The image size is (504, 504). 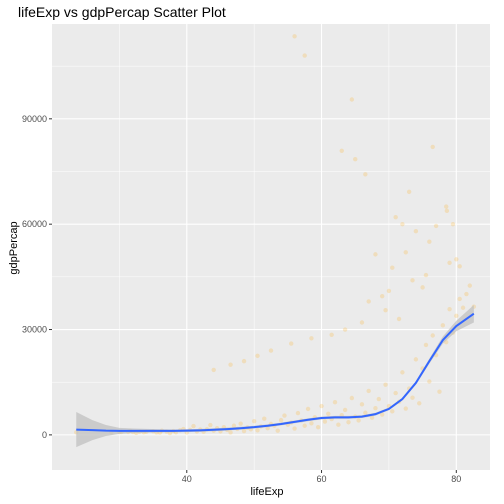 What do you see at coordinates (187, 479) in the screenshot?
I see `x-tick-label: 40` at bounding box center [187, 479].